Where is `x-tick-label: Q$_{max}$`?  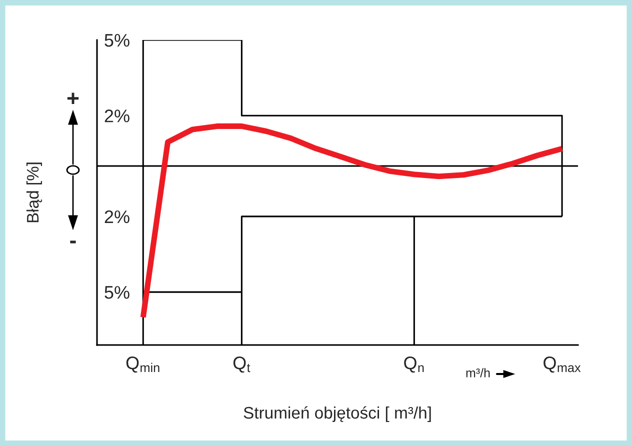
x-tick-label: Q$_{max}$ is located at coordinates (562, 364).